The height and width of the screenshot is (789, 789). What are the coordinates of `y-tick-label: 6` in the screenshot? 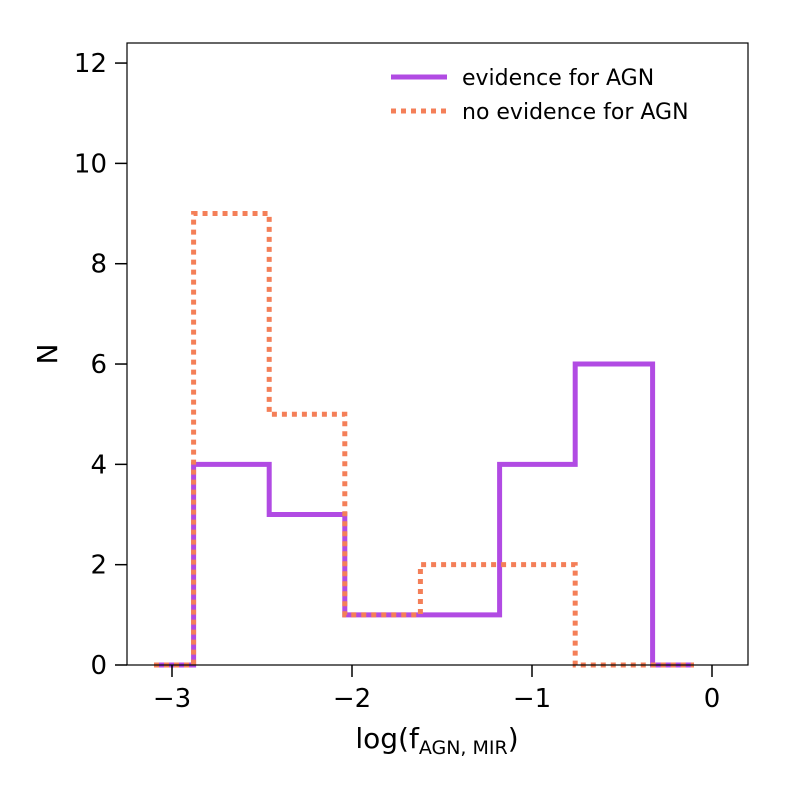 It's located at (98, 365).